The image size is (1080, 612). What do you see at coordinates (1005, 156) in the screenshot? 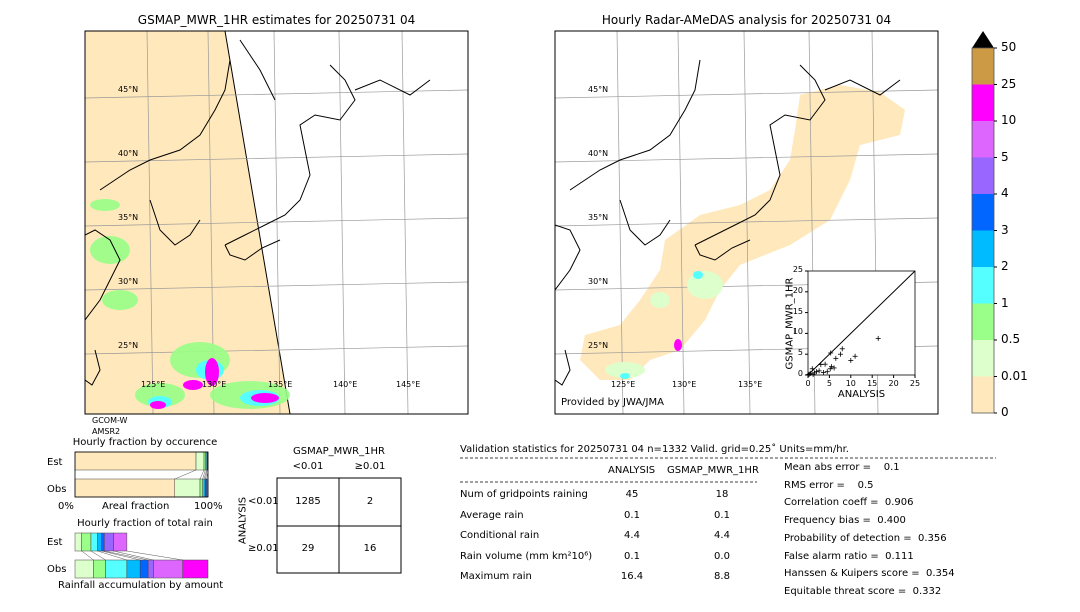
I see `colorbar-label: 5` at bounding box center [1005, 156].